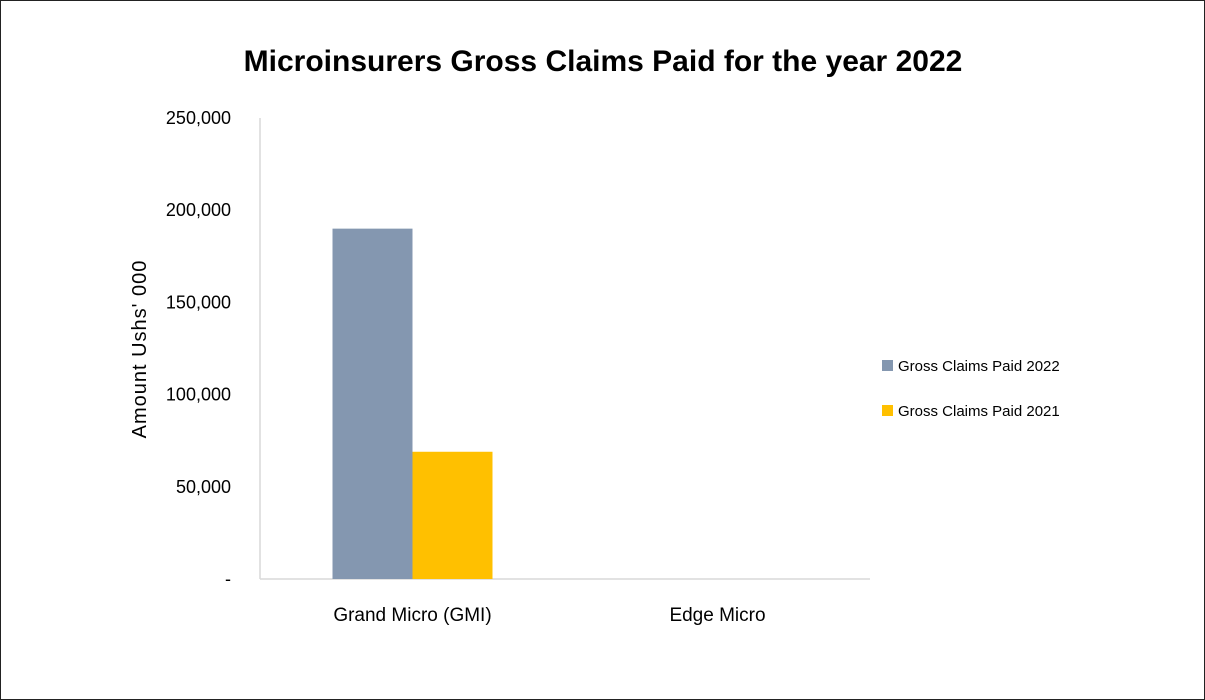 The image size is (1205, 700). Describe the element at coordinates (717, 615) in the screenshot. I see `x-category-label: Edge Micro` at that location.